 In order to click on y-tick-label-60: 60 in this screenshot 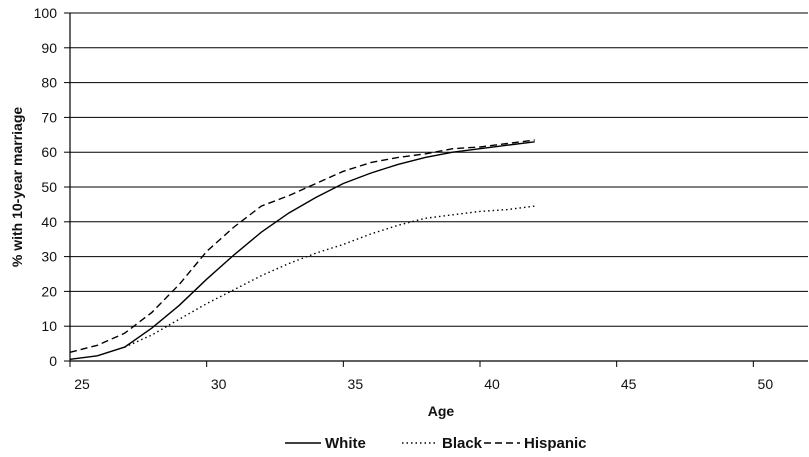, I will do `click(49, 152)`.